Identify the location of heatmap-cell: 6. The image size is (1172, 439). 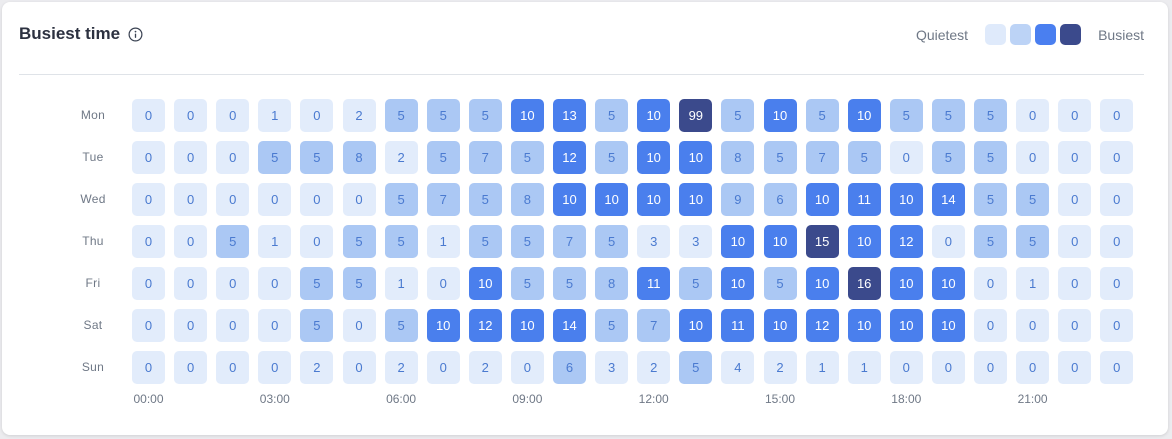
(780, 199).